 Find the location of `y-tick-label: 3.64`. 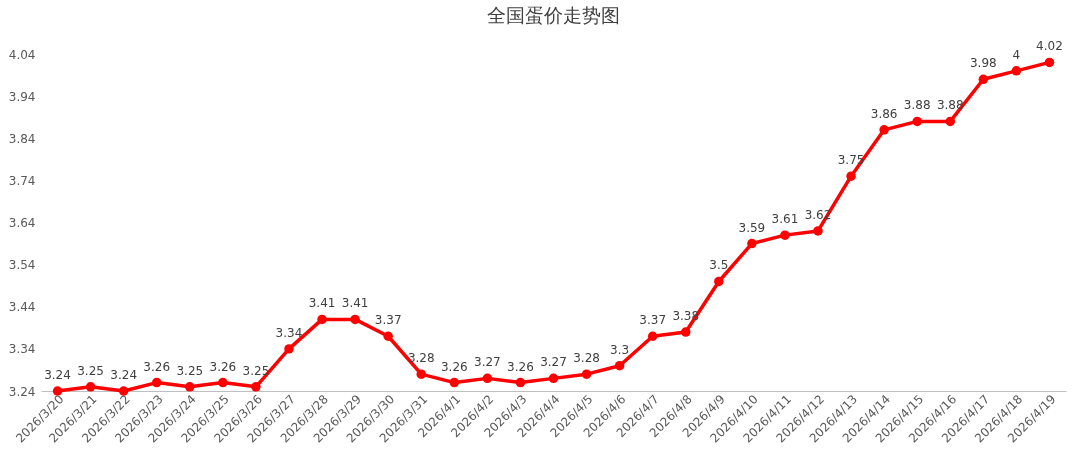

y-tick-label: 3.64 is located at coordinates (22, 223).